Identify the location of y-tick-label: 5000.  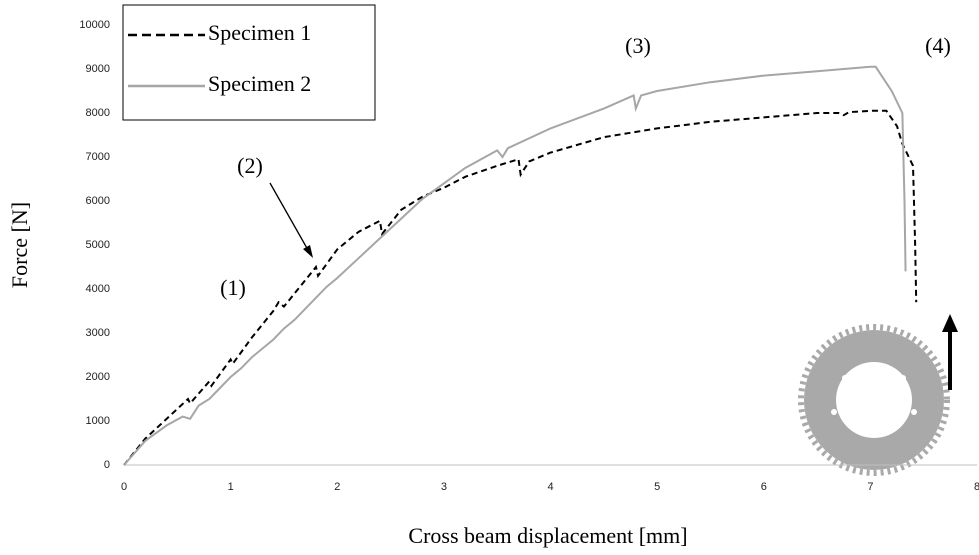
(98, 245).